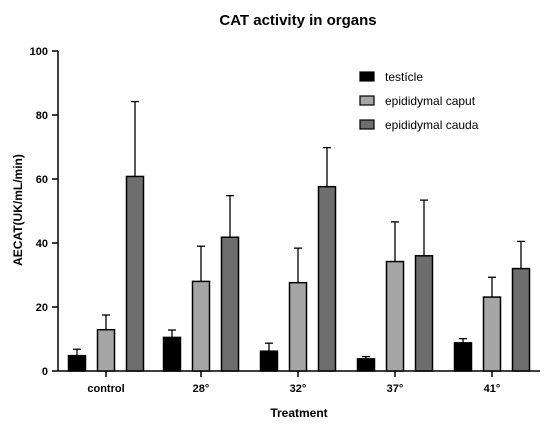 This screenshot has width=550, height=426. What do you see at coordinates (492, 389) in the screenshot?
I see `x-tick-label: 41°` at bounding box center [492, 389].